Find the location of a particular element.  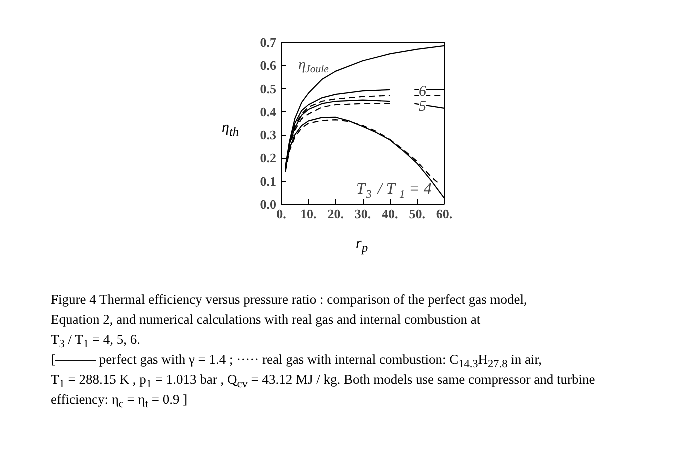

text: [——— perfect gas with γ = 1.4 ; ····· real gas with internal combustion: C$_{14.3}$H$_{27.8}$ in air, is located at coordinates (296, 361).